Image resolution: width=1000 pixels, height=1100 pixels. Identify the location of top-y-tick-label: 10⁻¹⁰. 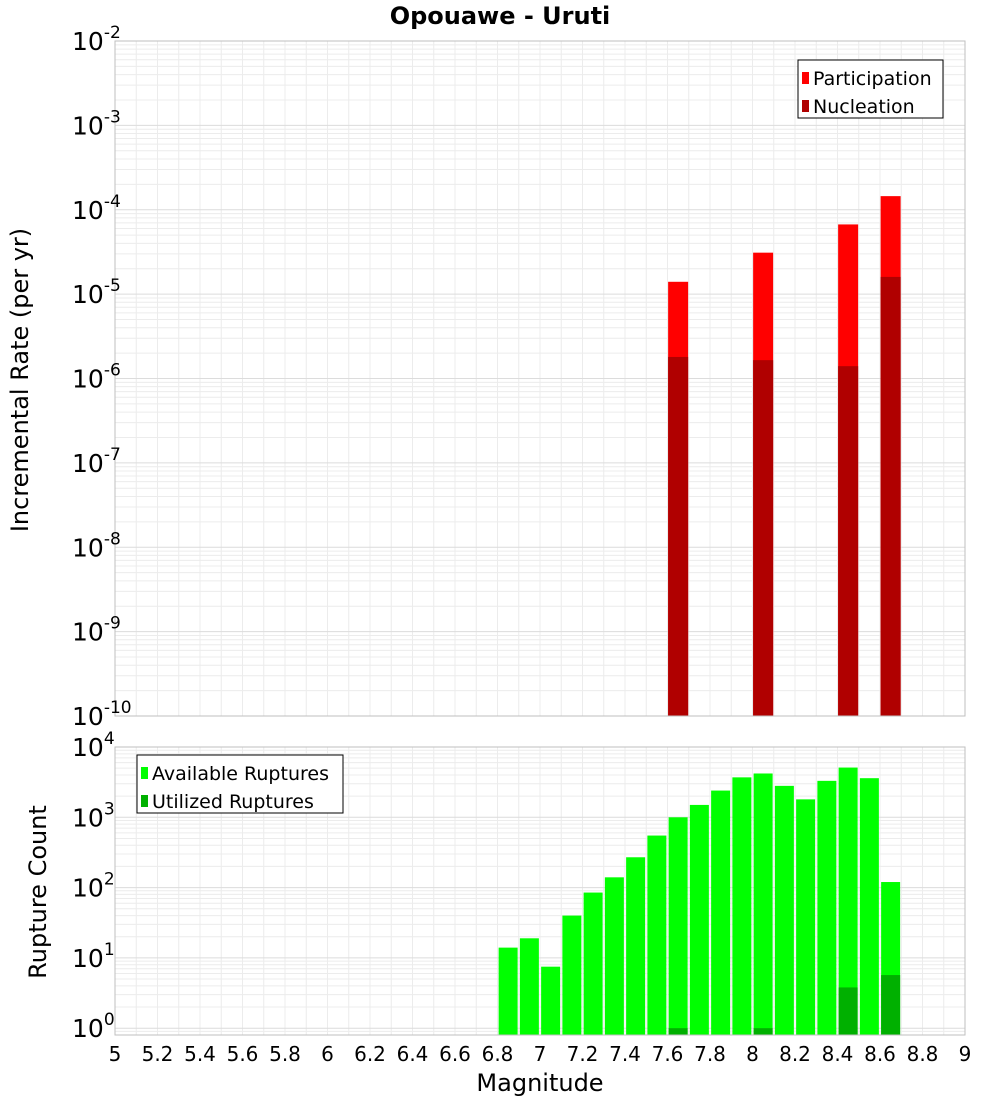
(102, 714).